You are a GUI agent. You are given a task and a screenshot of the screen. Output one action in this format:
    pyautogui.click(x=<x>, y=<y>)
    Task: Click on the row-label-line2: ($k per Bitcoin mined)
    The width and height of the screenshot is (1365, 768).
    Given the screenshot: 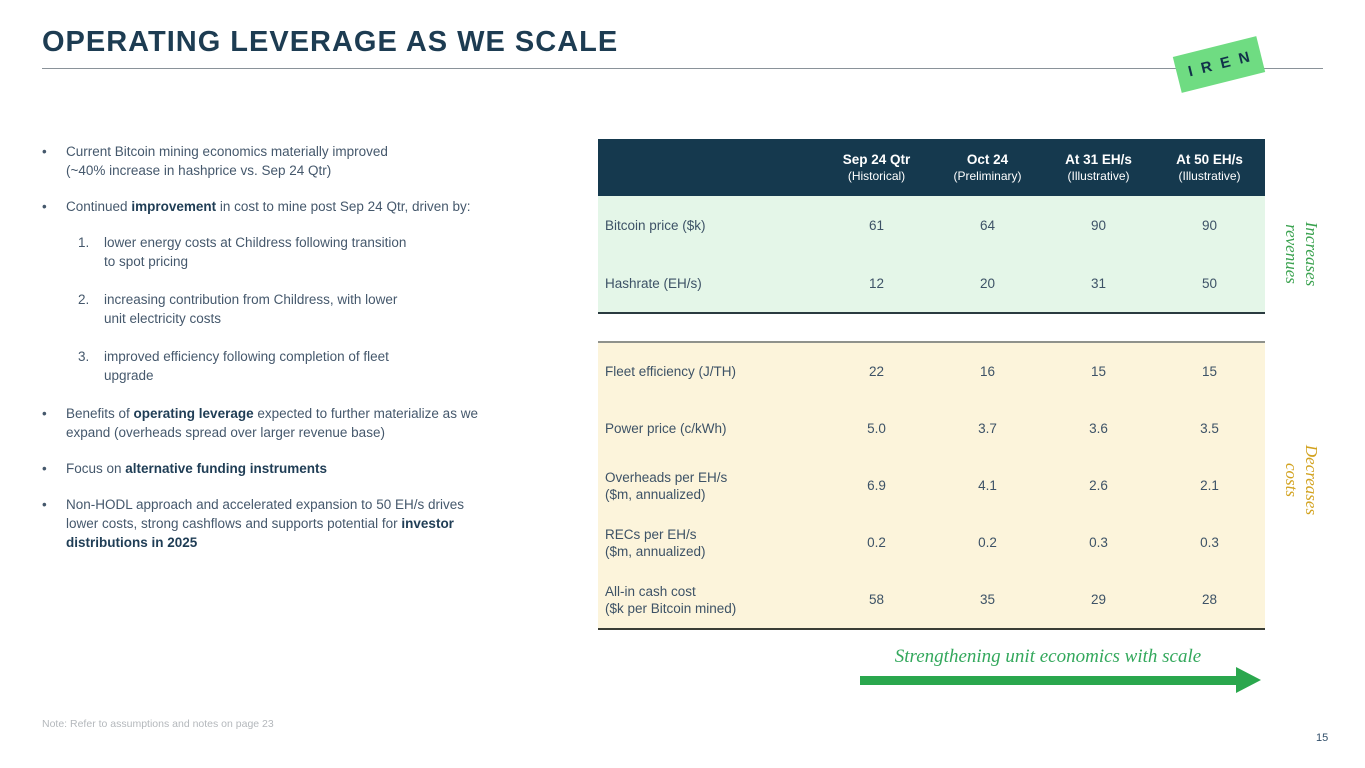 What is the action you would take?
    pyautogui.click(x=671, y=608)
    